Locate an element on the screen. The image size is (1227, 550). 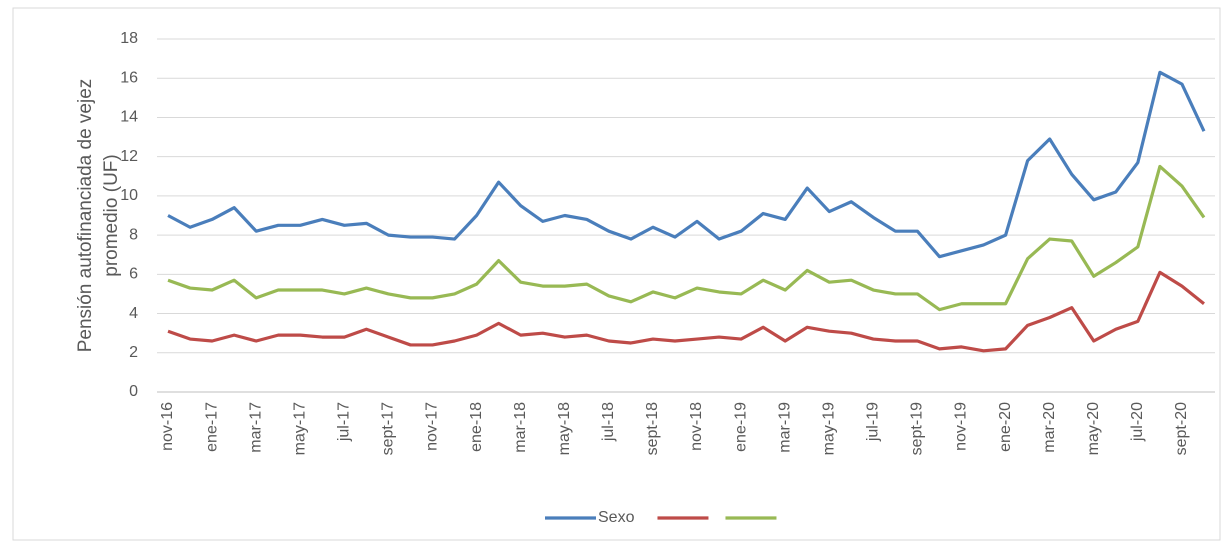
x-tick-label: mar-19 is located at coordinates (784, 427).